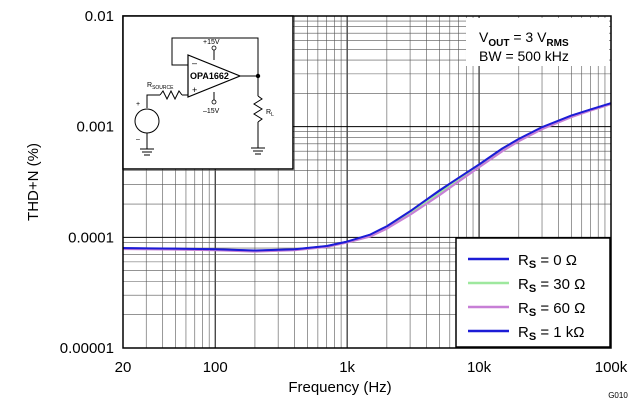 Image resolution: width=639 pixels, height=400 pixels. I want to click on source-resistor, so click(171, 95).